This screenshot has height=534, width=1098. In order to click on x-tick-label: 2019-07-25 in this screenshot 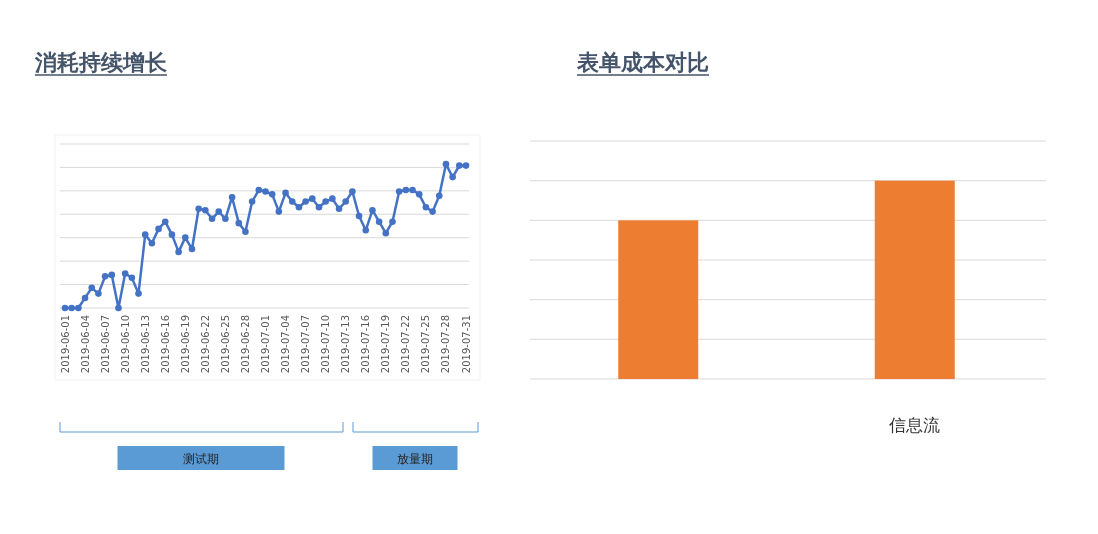, I will do `click(426, 344)`.